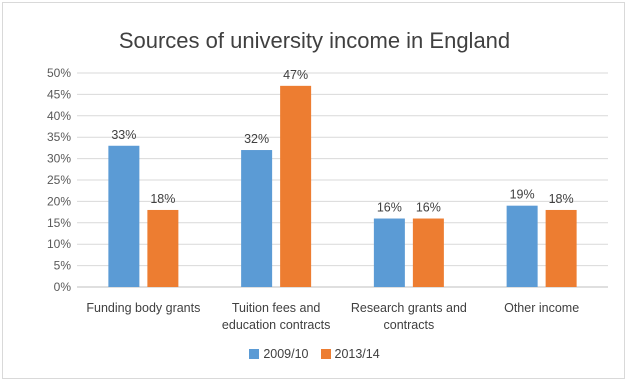 The height and width of the screenshot is (383, 629). I want to click on data-label: 19%, so click(522, 195).